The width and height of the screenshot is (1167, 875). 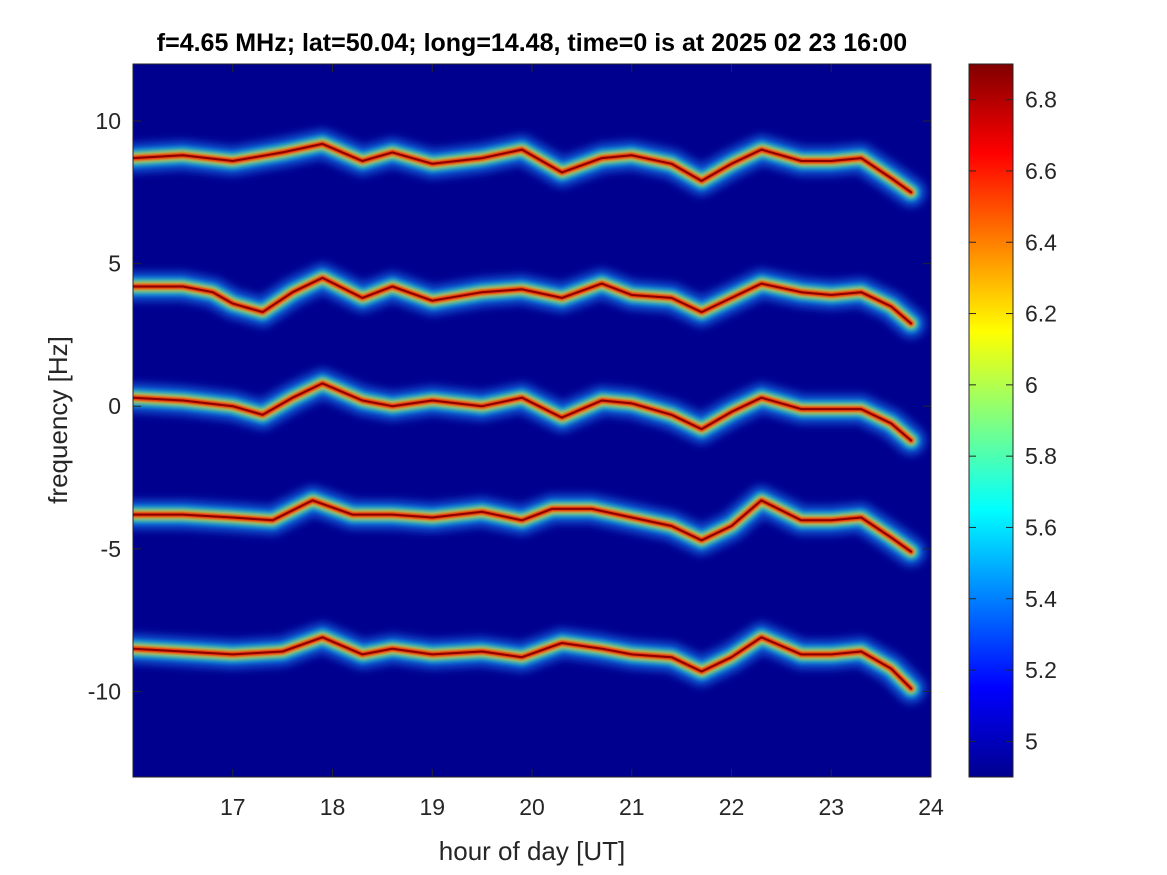 What do you see at coordinates (1031, 385) in the screenshot?
I see `colorbar-tick-label: 6` at bounding box center [1031, 385].